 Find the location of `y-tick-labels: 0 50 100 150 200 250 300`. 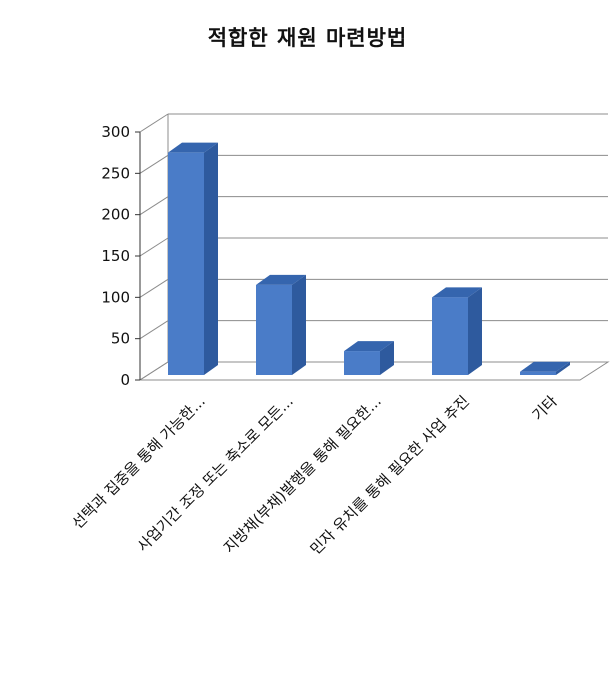

y-tick-labels: 0 50 100 150 200 250 300 is located at coordinates (115, 256).